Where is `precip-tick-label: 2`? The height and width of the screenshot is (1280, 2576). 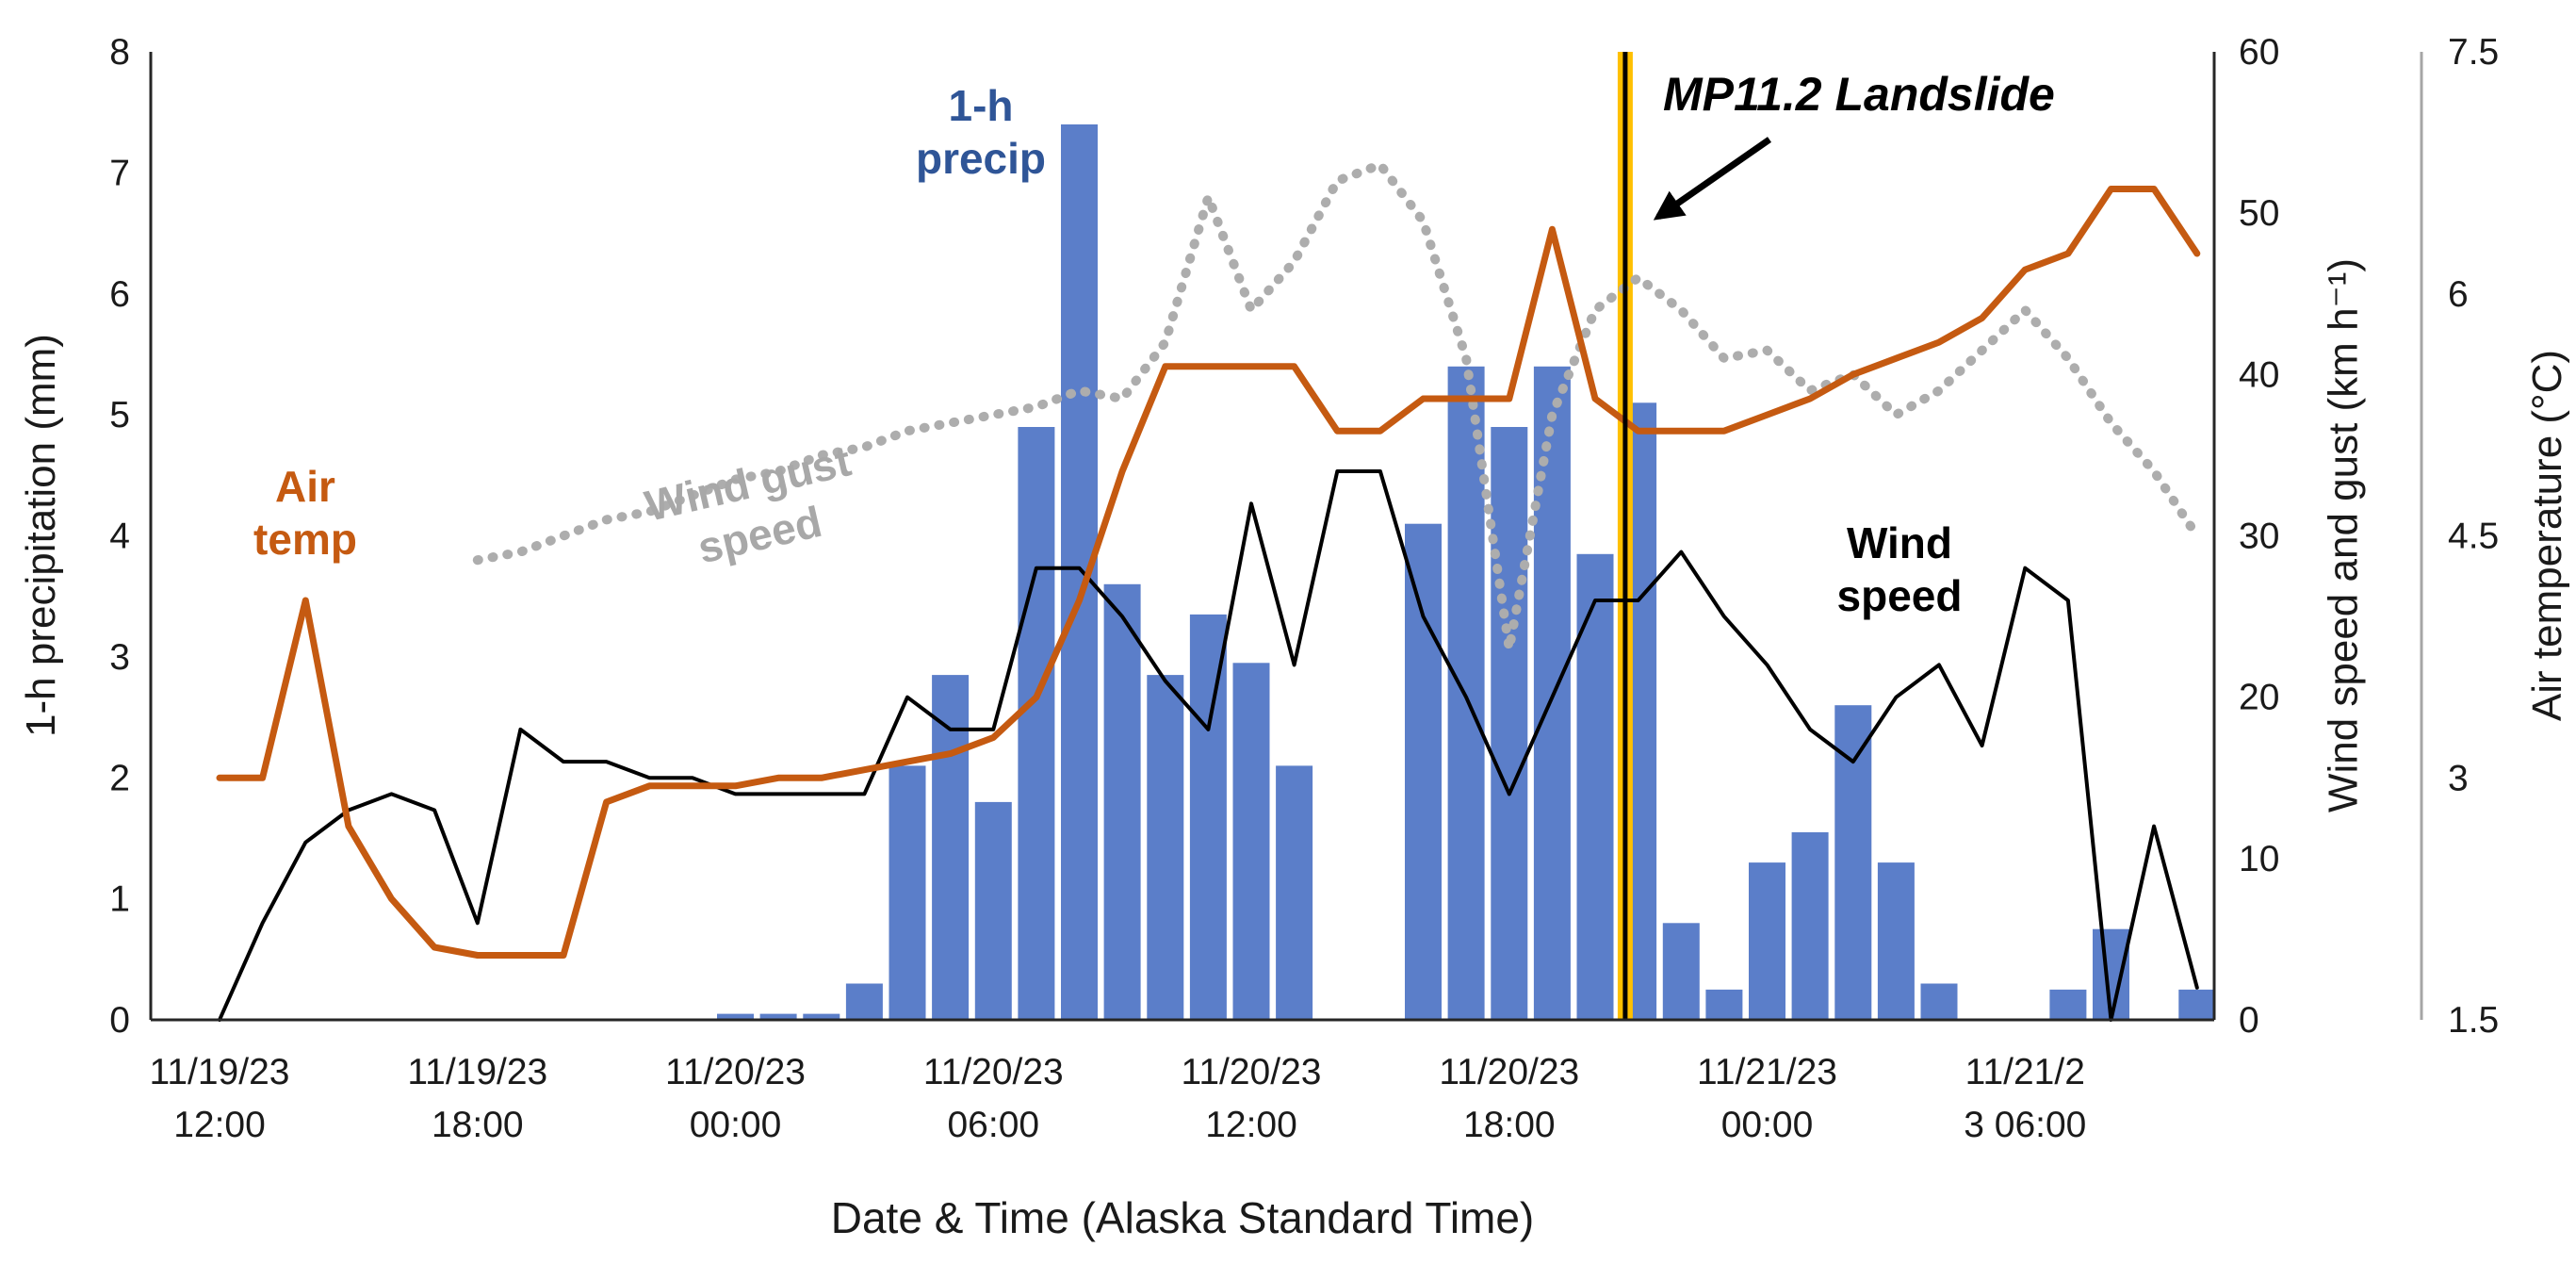 precip-tick-label: 2 is located at coordinates (119, 778).